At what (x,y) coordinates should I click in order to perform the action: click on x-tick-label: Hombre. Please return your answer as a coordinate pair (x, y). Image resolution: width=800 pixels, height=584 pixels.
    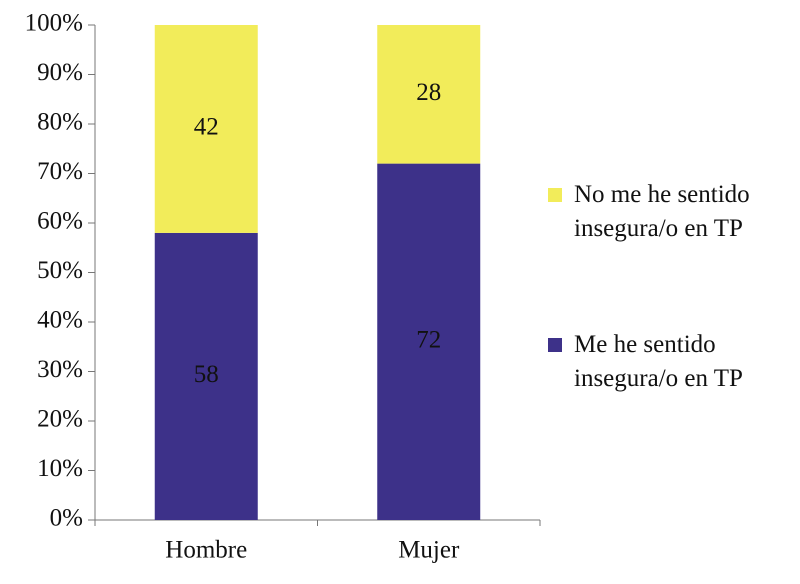
    Looking at the image, I should click on (206, 550).